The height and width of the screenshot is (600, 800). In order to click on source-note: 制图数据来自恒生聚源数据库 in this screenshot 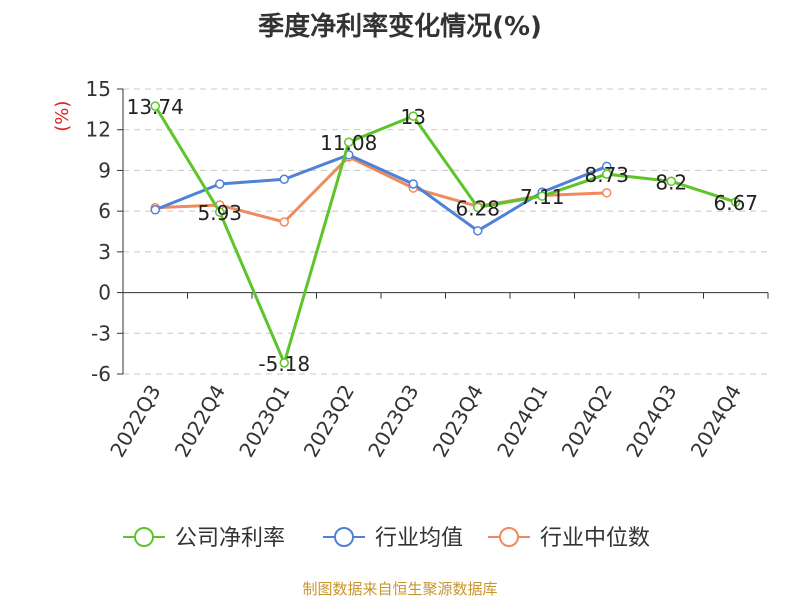, I will do `click(400, 589)`.